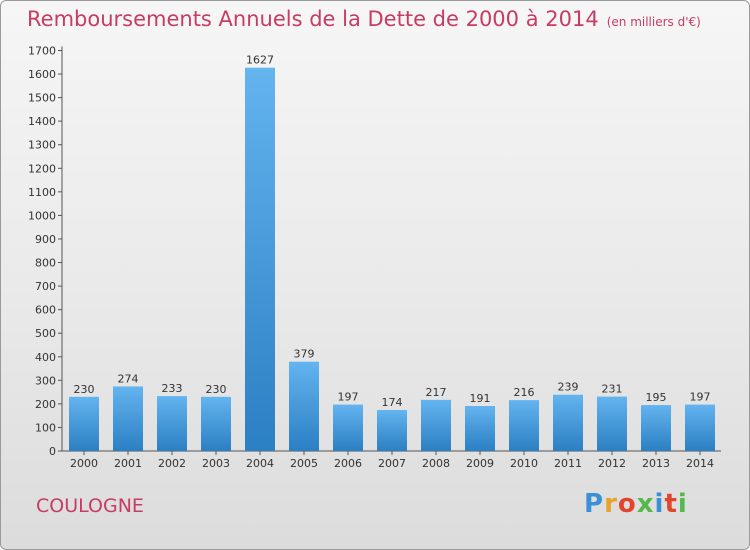 This screenshot has width=750, height=550. Describe the element at coordinates (84, 463) in the screenshot. I see `x-tick-label-2000: 2000` at that location.